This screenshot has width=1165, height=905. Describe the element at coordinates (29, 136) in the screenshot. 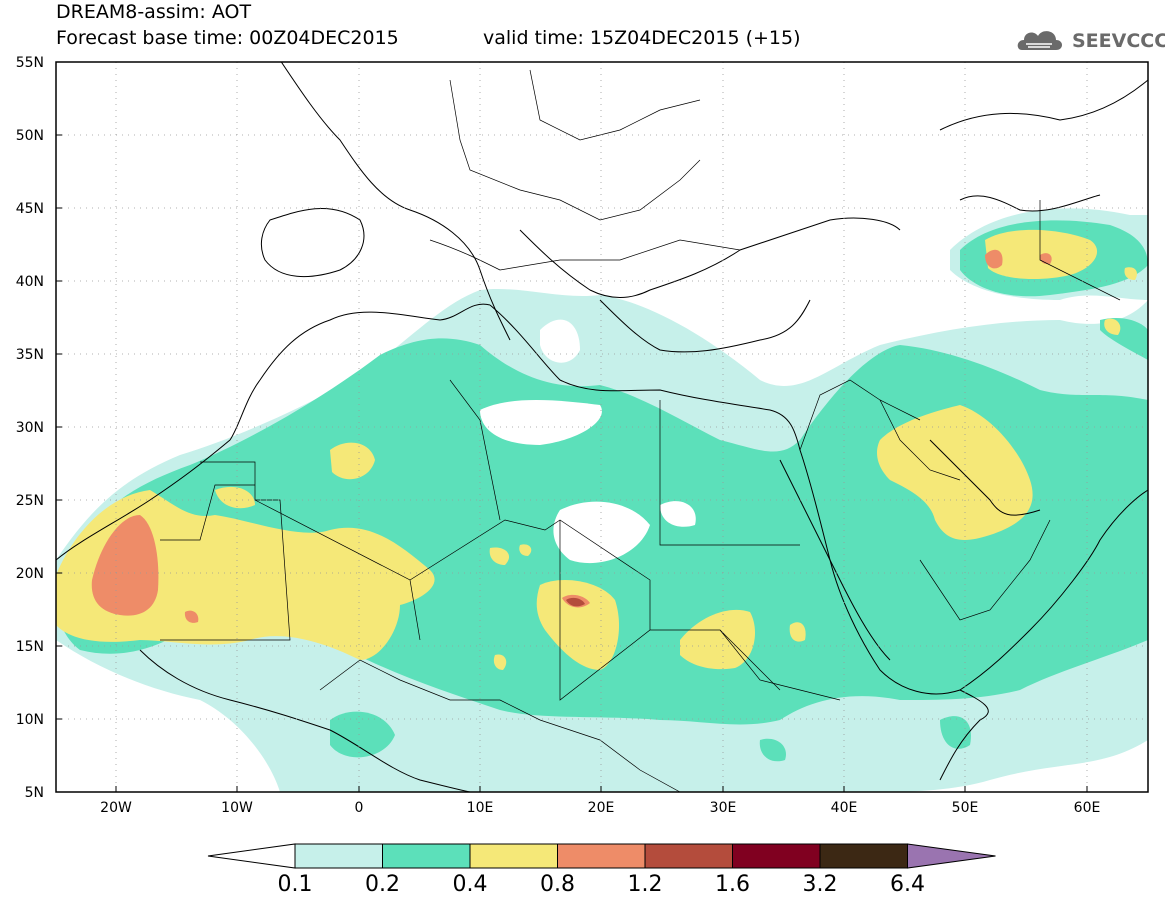

I see `lat-label: 50N` at that location.